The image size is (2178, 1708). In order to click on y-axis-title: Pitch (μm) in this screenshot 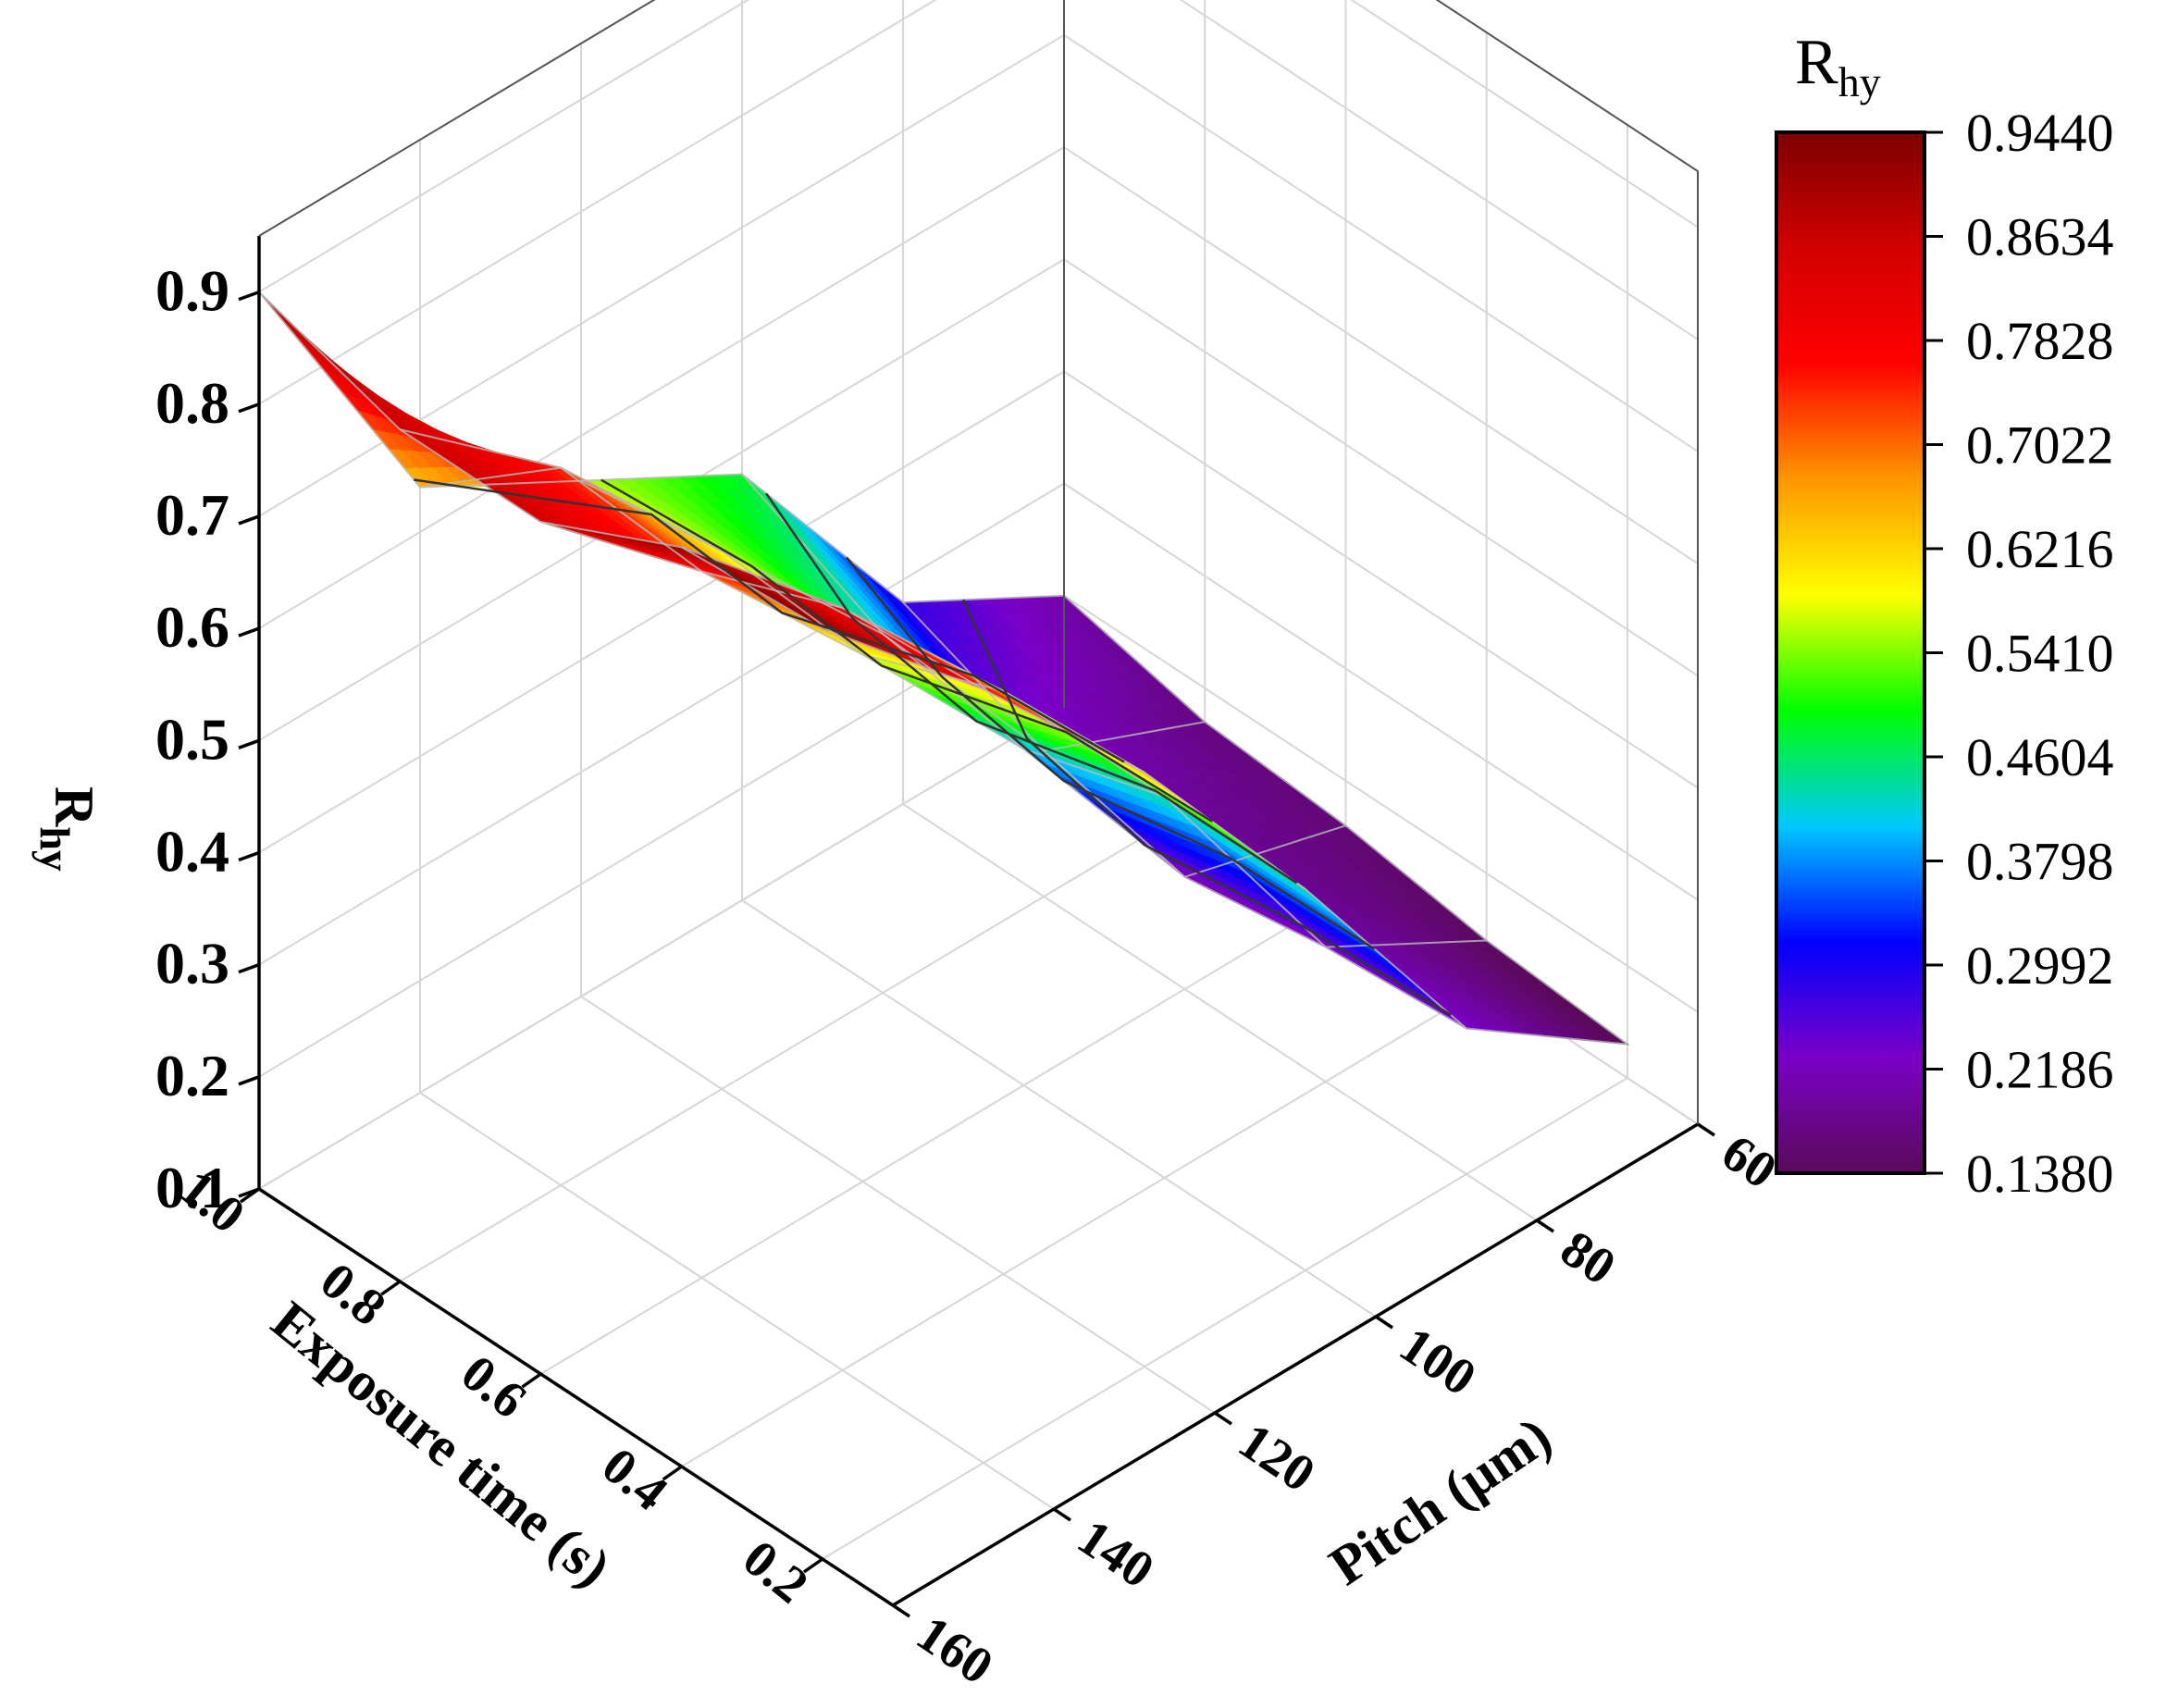, I will do `click(1440, 1501)`.